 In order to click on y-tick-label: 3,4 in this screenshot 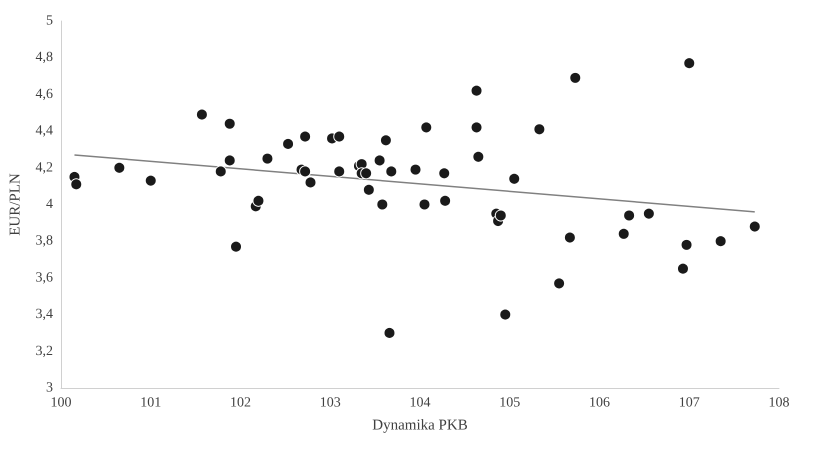, I will do `click(44, 314)`.